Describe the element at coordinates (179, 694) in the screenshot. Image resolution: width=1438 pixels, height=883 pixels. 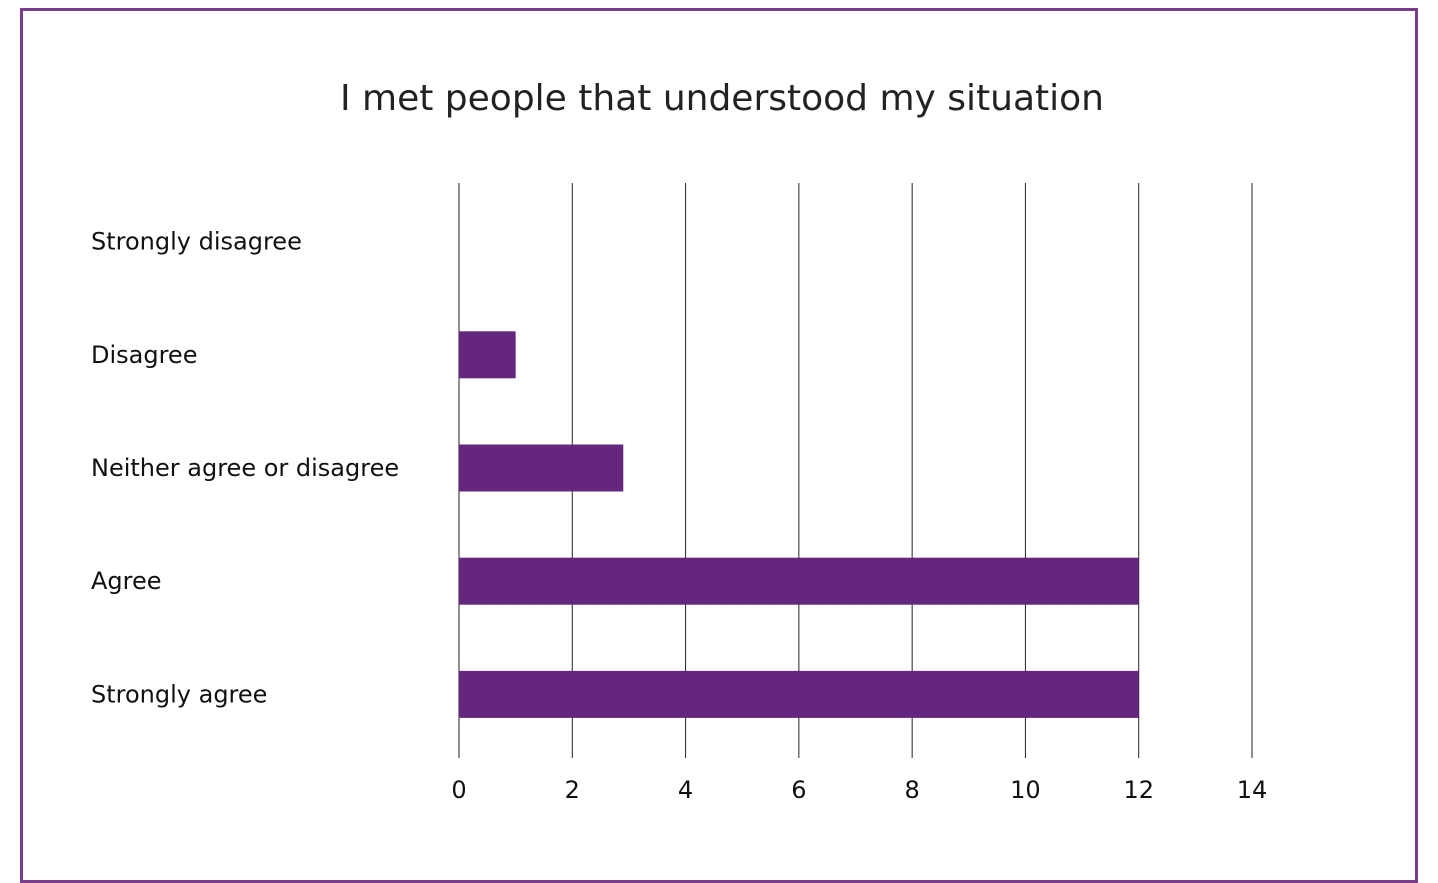
I see `category-label-strongly-agree: Strongly agree` at that location.